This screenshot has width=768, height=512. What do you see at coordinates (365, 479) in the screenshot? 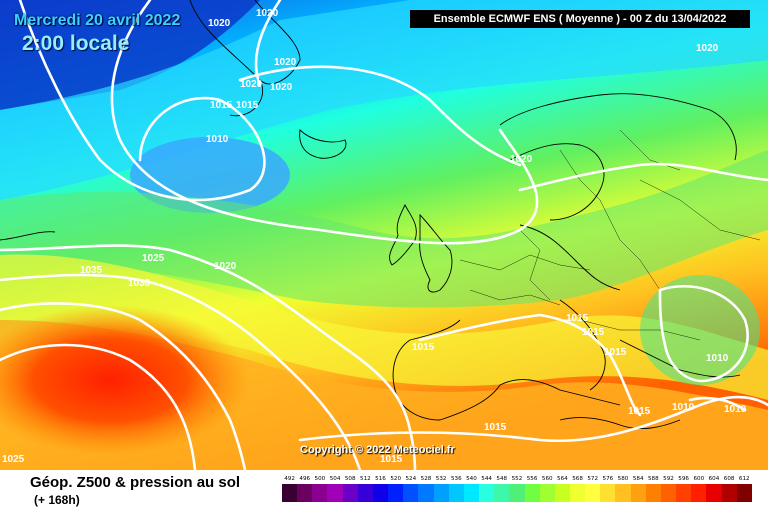
I see `scale-label: 512` at bounding box center [365, 479].